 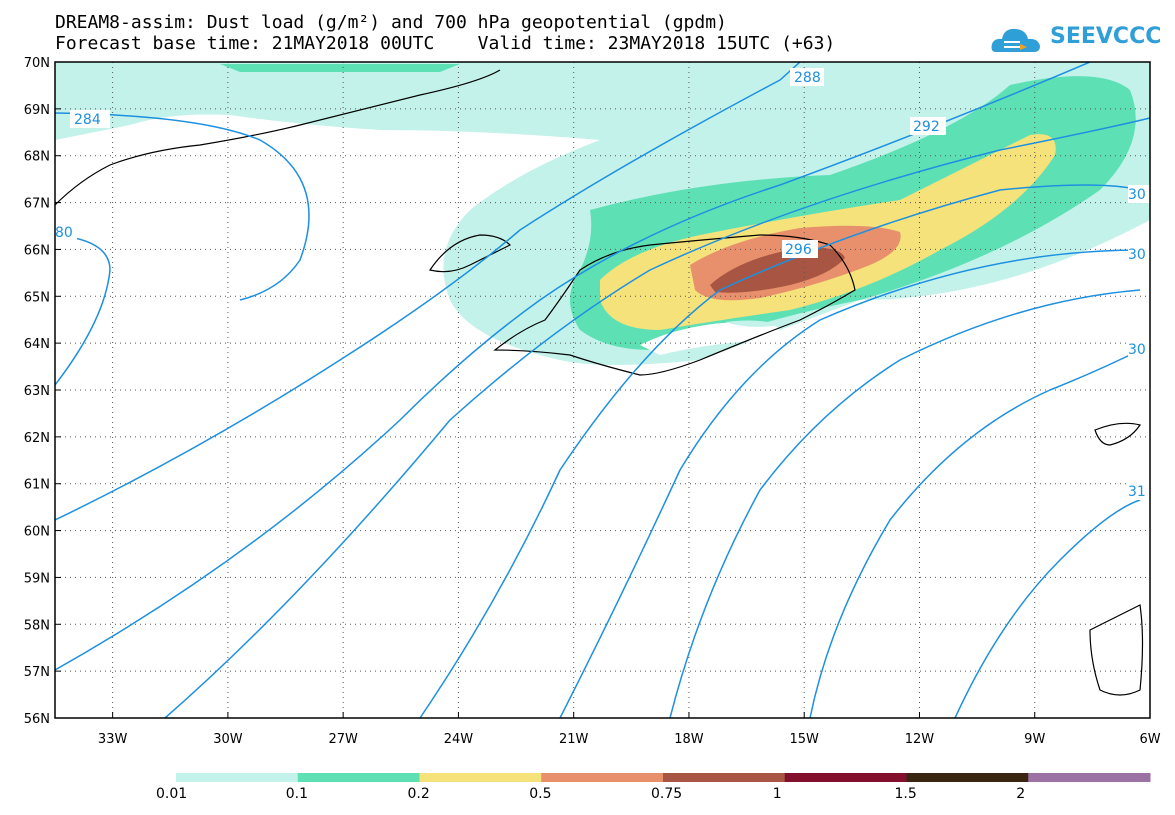 What do you see at coordinates (37, 625) in the screenshot?
I see `lat-label: 58N` at bounding box center [37, 625].